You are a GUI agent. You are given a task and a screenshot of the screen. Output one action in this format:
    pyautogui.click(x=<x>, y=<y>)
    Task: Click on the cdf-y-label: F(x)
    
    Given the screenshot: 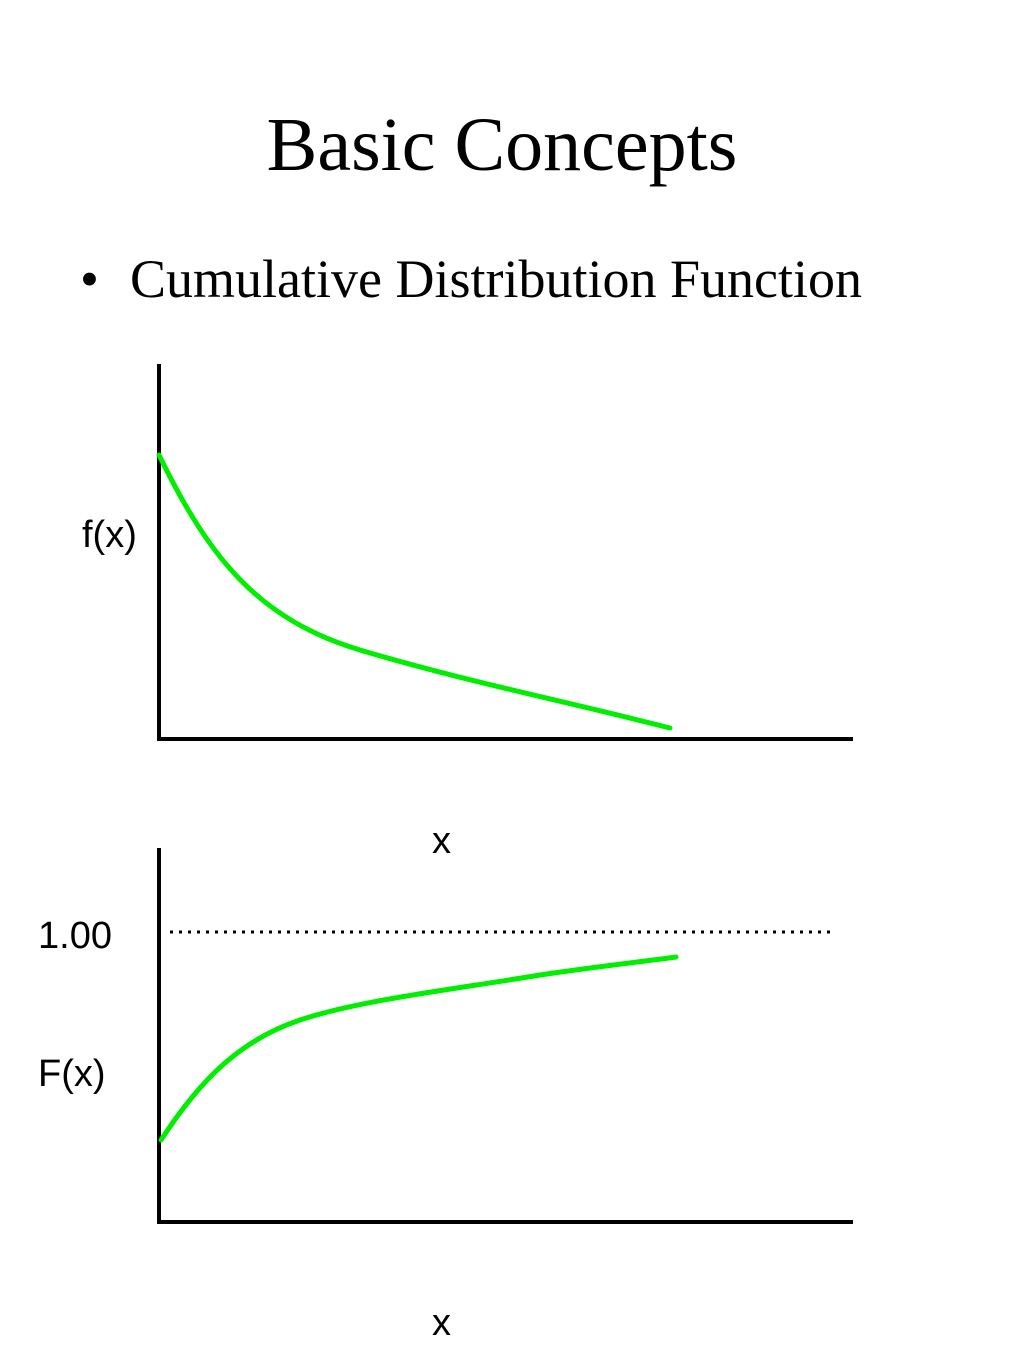 What is the action you would take?
    pyautogui.click(x=72, y=1074)
    